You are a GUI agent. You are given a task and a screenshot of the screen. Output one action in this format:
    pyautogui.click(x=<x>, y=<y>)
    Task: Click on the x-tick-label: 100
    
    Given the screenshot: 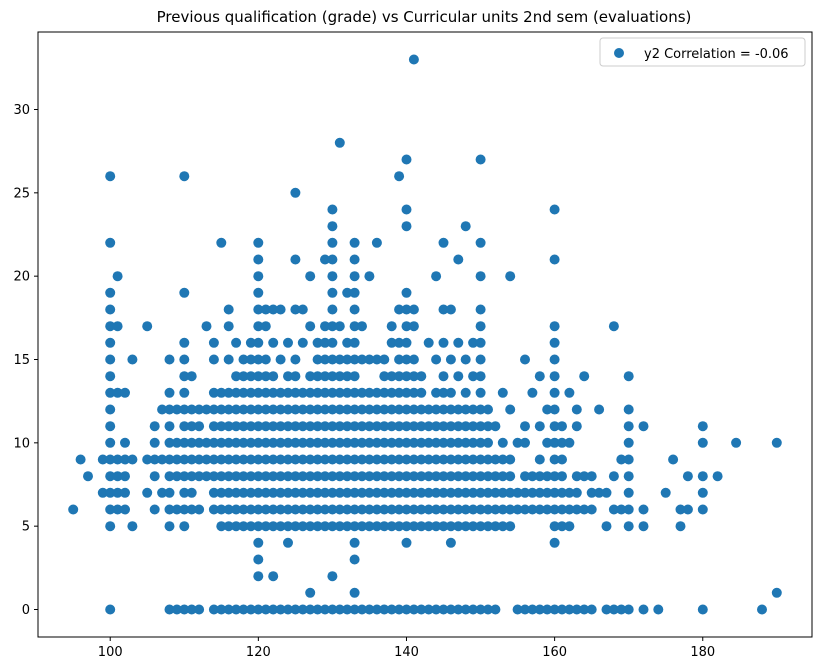 What is the action you would take?
    pyautogui.click(x=110, y=652)
    